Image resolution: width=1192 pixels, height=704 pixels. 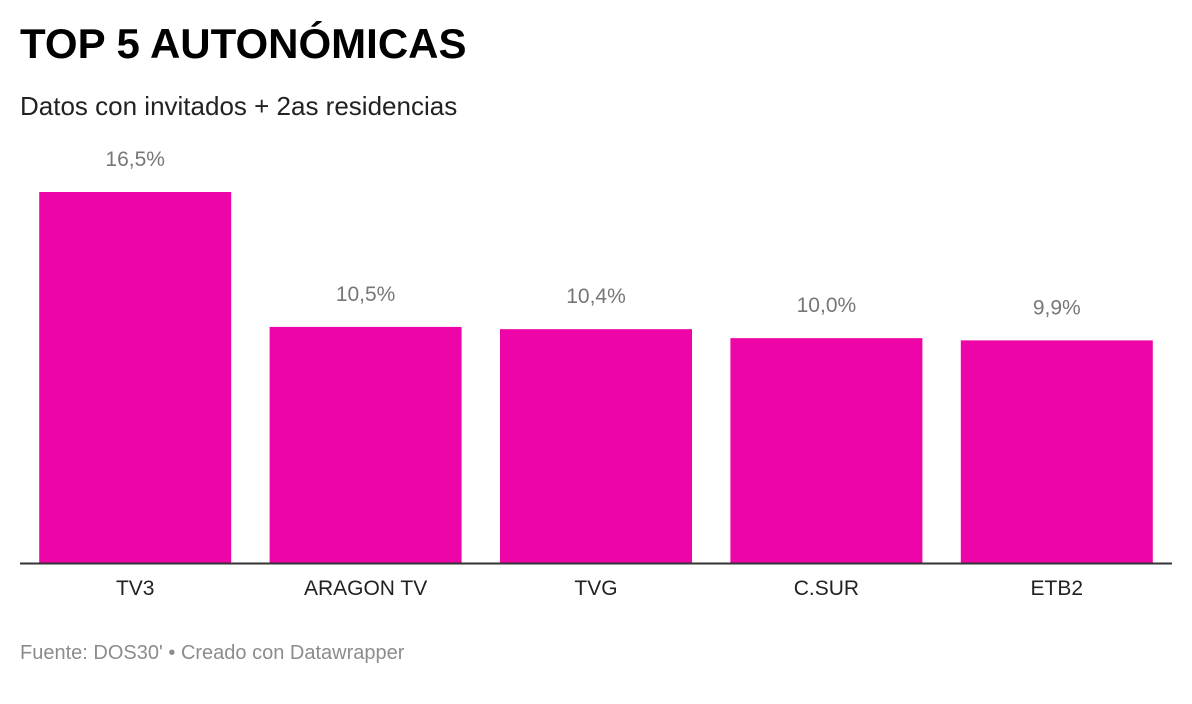 I want to click on value-label: 9,9%, so click(x=1057, y=307).